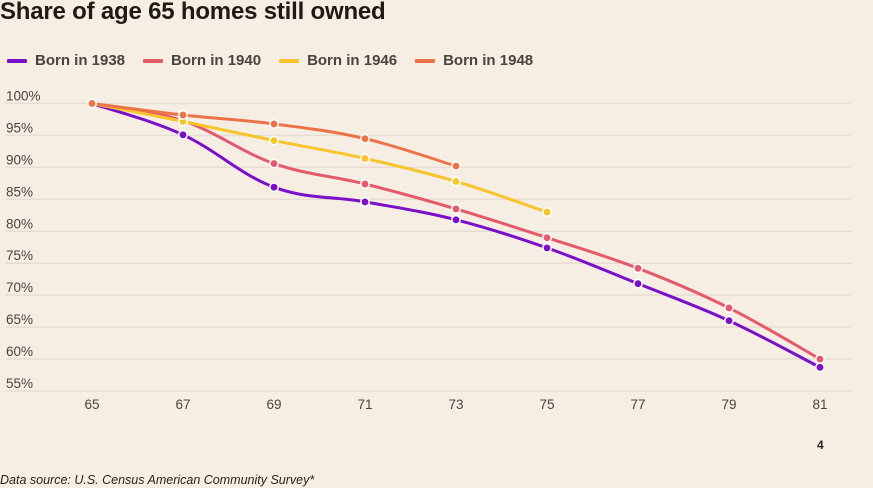 This screenshot has width=873, height=488. I want to click on y-tick-label: 80%, so click(19, 223).